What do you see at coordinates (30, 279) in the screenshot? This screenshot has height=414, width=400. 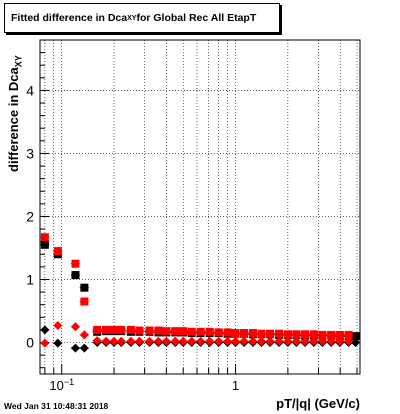 I see `y-tick-label: 1` at bounding box center [30, 279].